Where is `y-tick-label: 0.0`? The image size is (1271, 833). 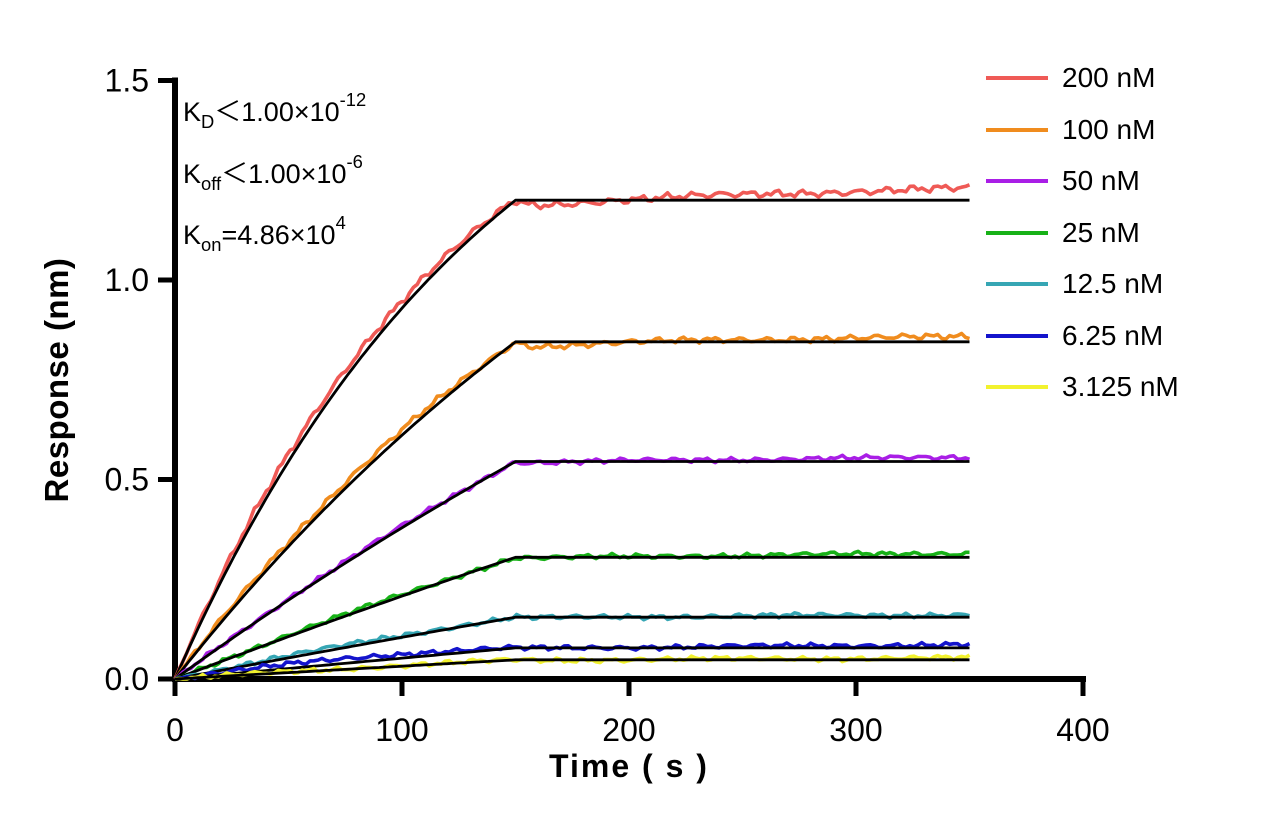
y-tick-label: 0.0 is located at coordinates (127, 679).